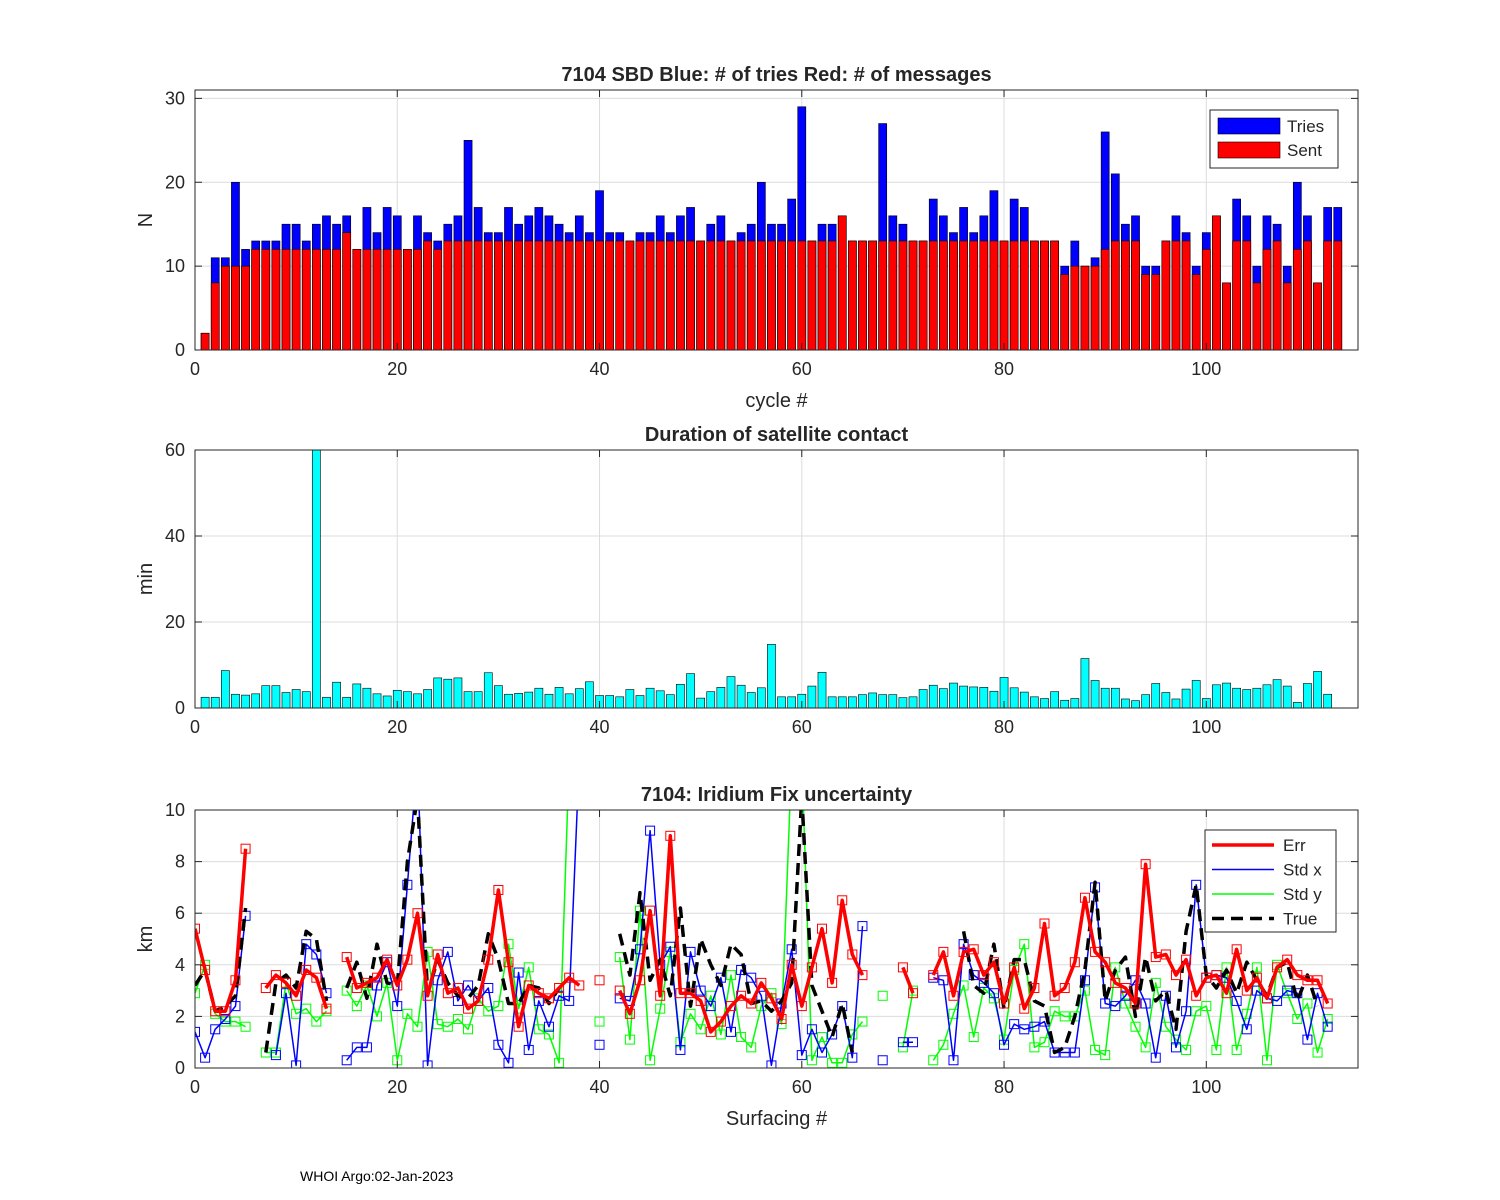 This screenshot has width=1500, height=1200. Describe the element at coordinates (175, 810) in the screenshot. I see `y-tick-label: 10` at that location.